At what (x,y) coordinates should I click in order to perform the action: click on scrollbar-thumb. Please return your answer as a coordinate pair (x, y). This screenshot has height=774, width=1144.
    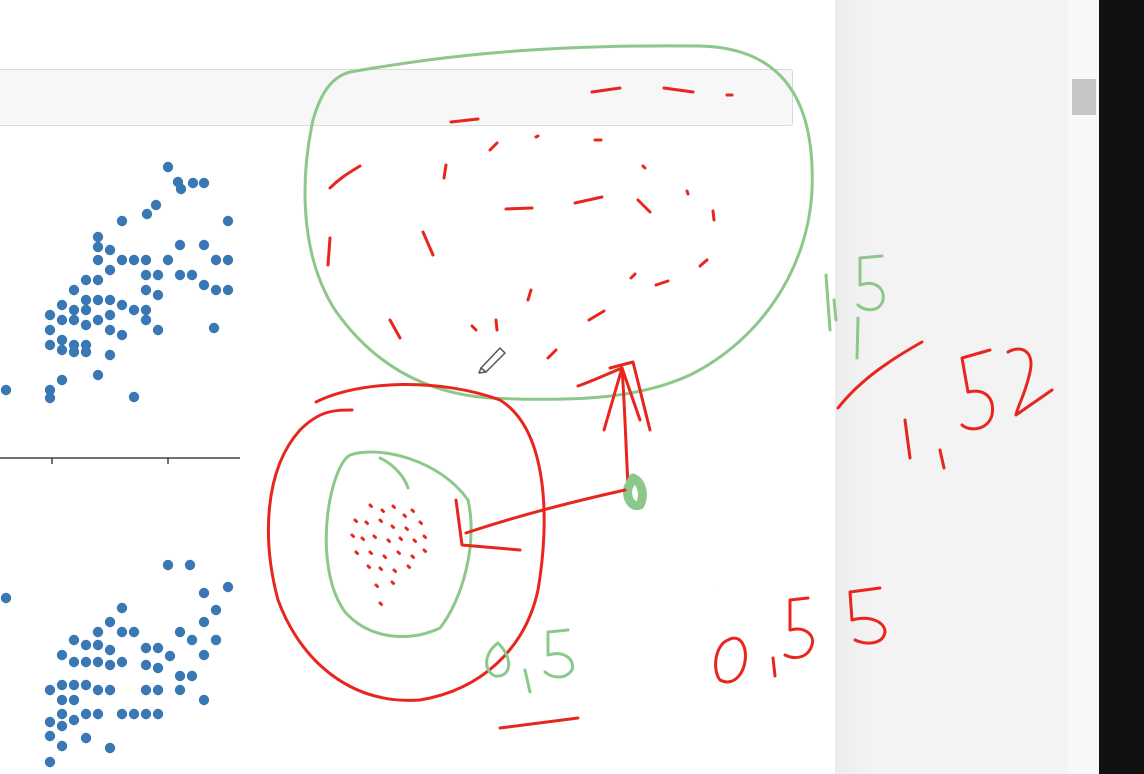
    Looking at the image, I should click on (1084, 97).